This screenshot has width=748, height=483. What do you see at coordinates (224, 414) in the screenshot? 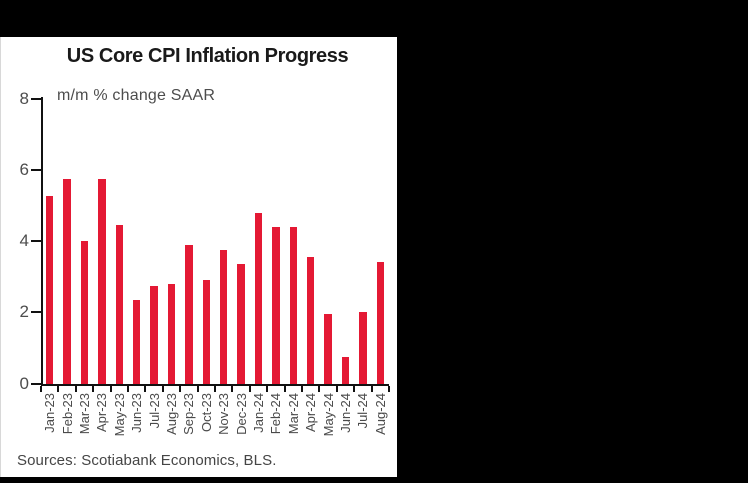
I see `x-axis-label: Nov-23` at bounding box center [224, 414].